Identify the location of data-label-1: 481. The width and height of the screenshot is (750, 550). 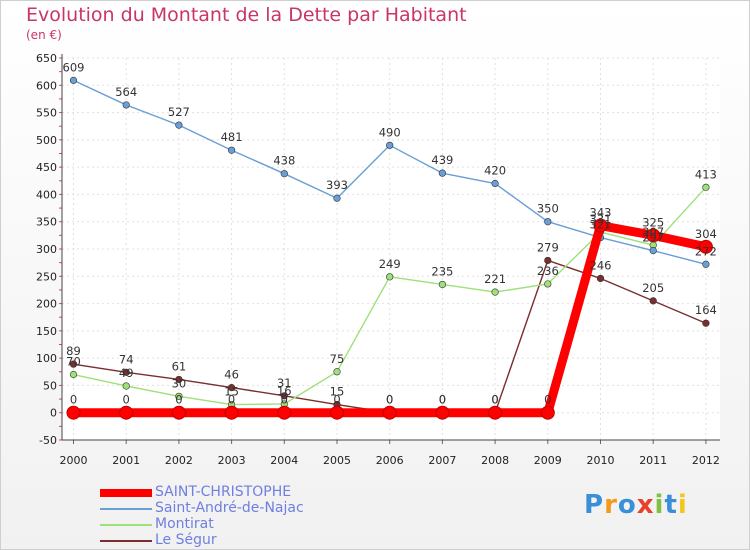
(232, 137).